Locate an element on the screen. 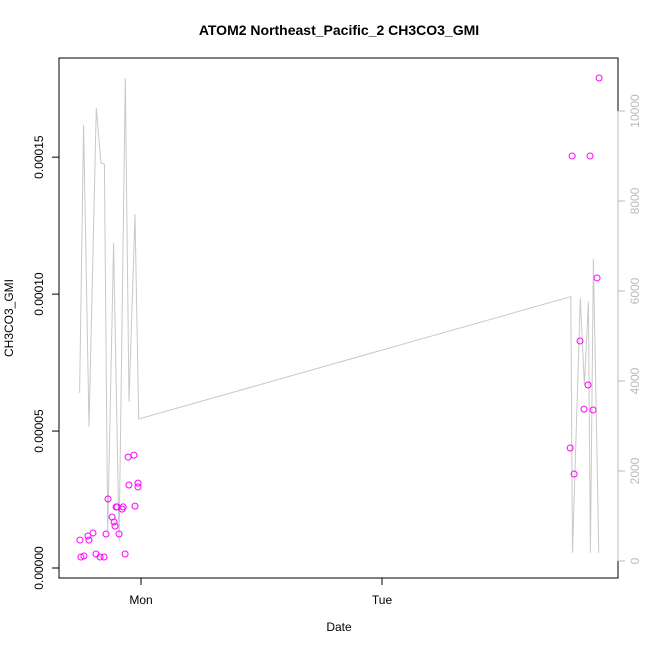 This screenshot has height=655, width=650. y2-tick-label: 4000 is located at coordinates (635, 380).